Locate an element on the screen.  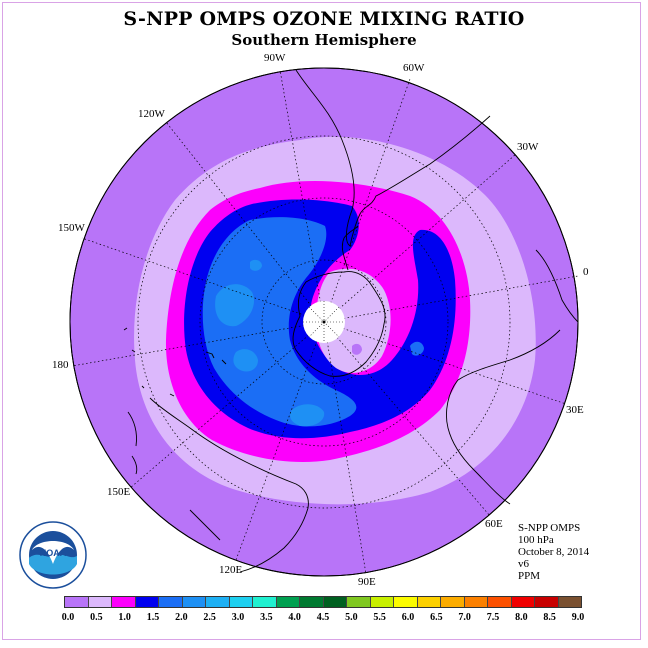
coast-islands is located at coordinates (175, 362).